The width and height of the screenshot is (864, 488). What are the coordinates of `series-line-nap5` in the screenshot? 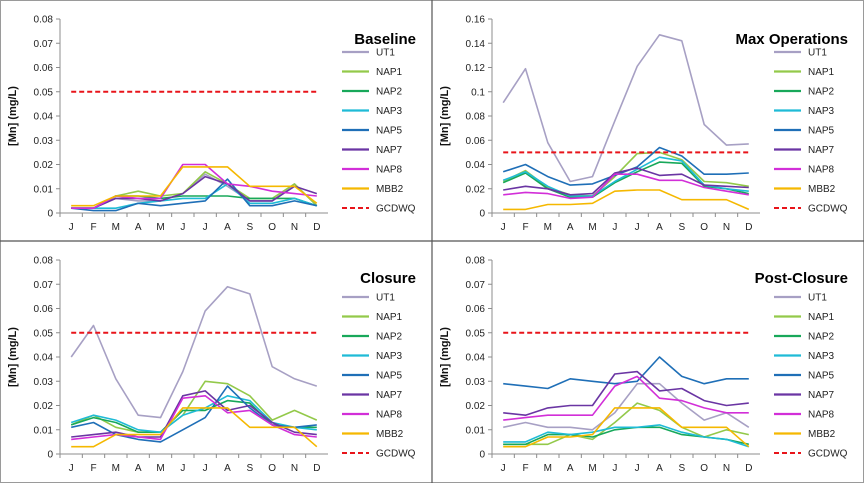 It's located at (194, 195).